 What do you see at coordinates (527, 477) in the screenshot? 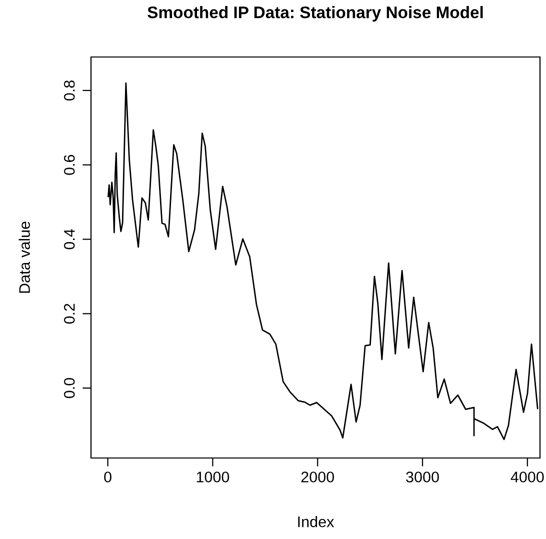
I see `x-tick-label: 4000` at bounding box center [527, 477].